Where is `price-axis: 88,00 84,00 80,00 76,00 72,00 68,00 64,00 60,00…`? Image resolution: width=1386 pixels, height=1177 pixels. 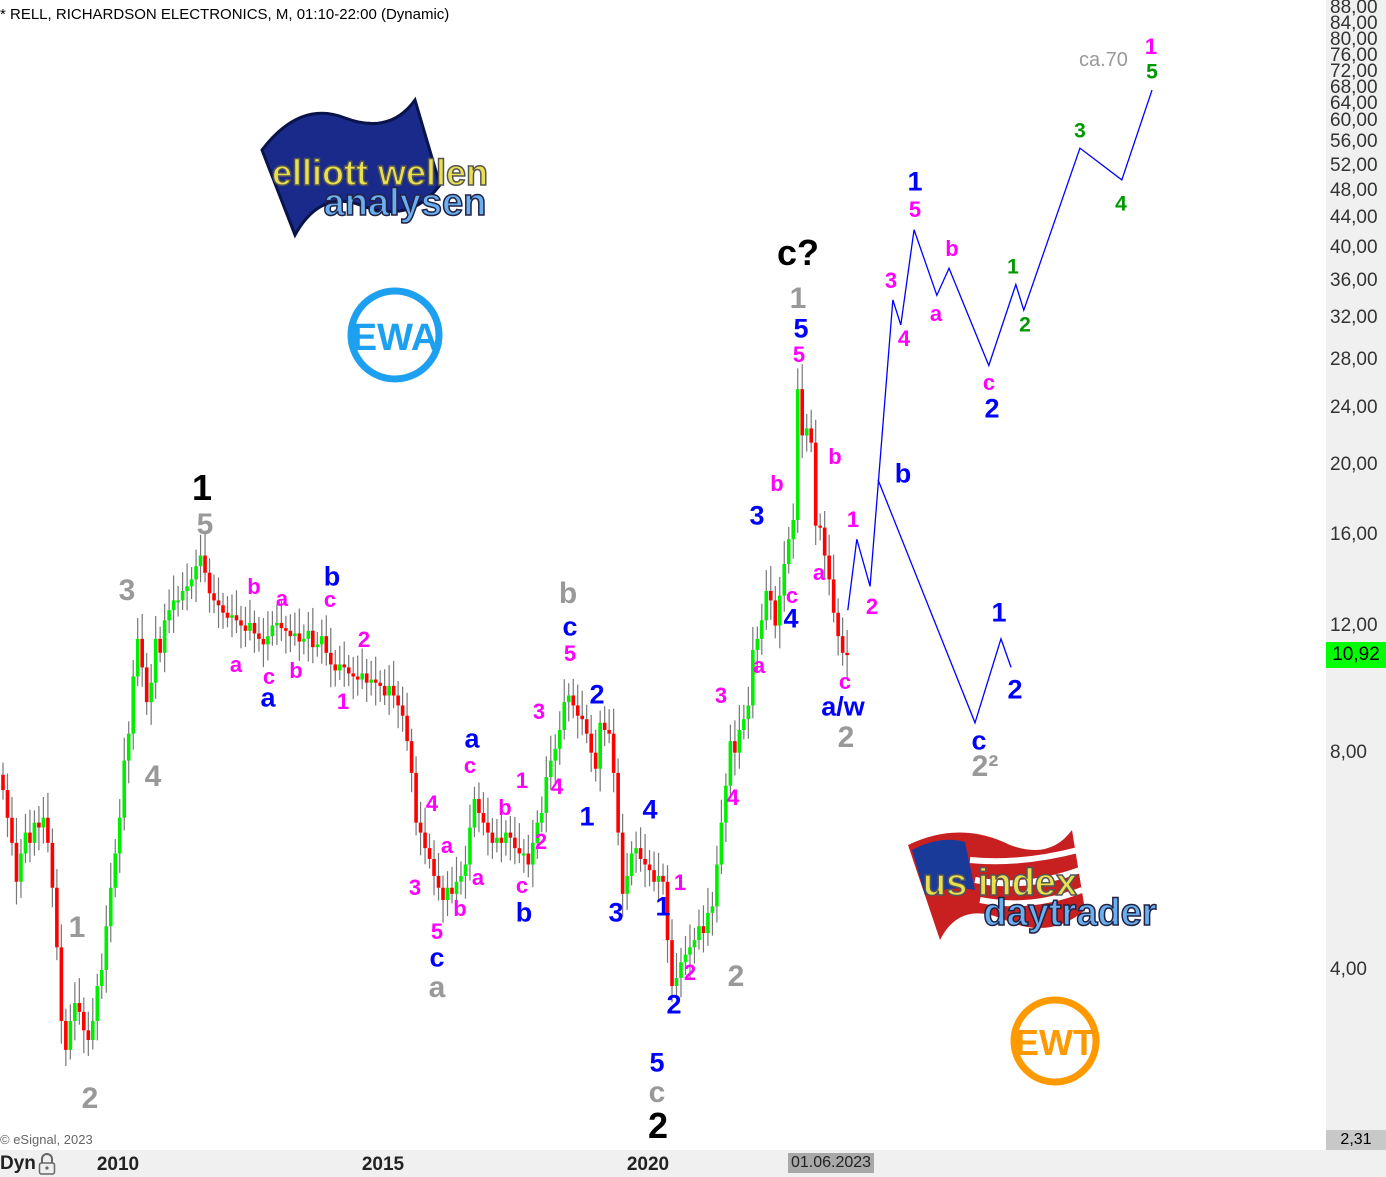 price-axis: 88,00 84,00 80,00 76,00 72,00 68,00 64,00 60,00… is located at coordinates (1356, 575).